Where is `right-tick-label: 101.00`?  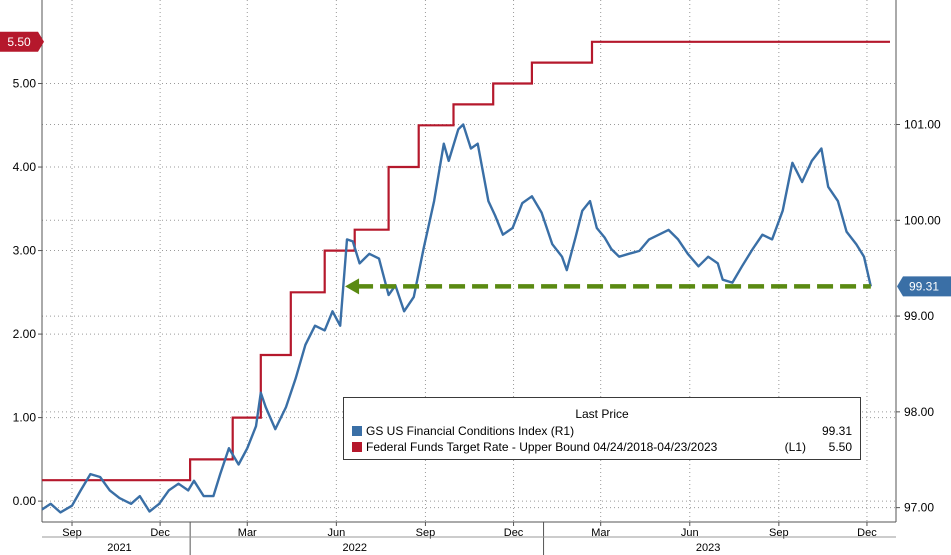 right-tick-label: 101.00 is located at coordinates (922, 125).